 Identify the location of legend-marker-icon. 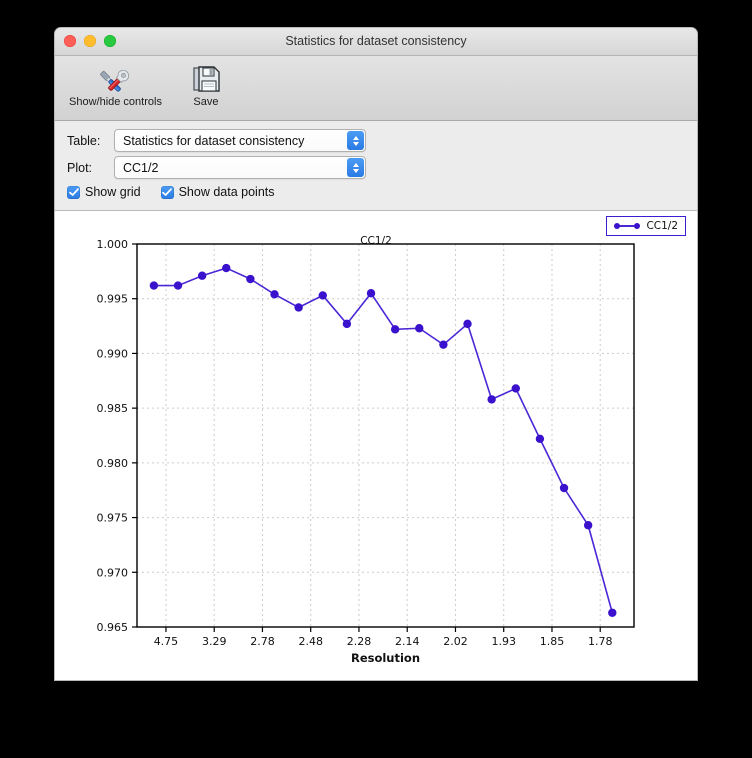
(627, 226).